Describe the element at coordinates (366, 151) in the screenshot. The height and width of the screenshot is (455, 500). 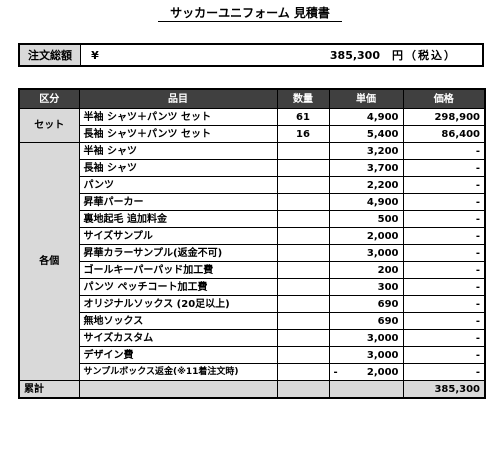
I see `item-unit-price: 3,200` at that location.